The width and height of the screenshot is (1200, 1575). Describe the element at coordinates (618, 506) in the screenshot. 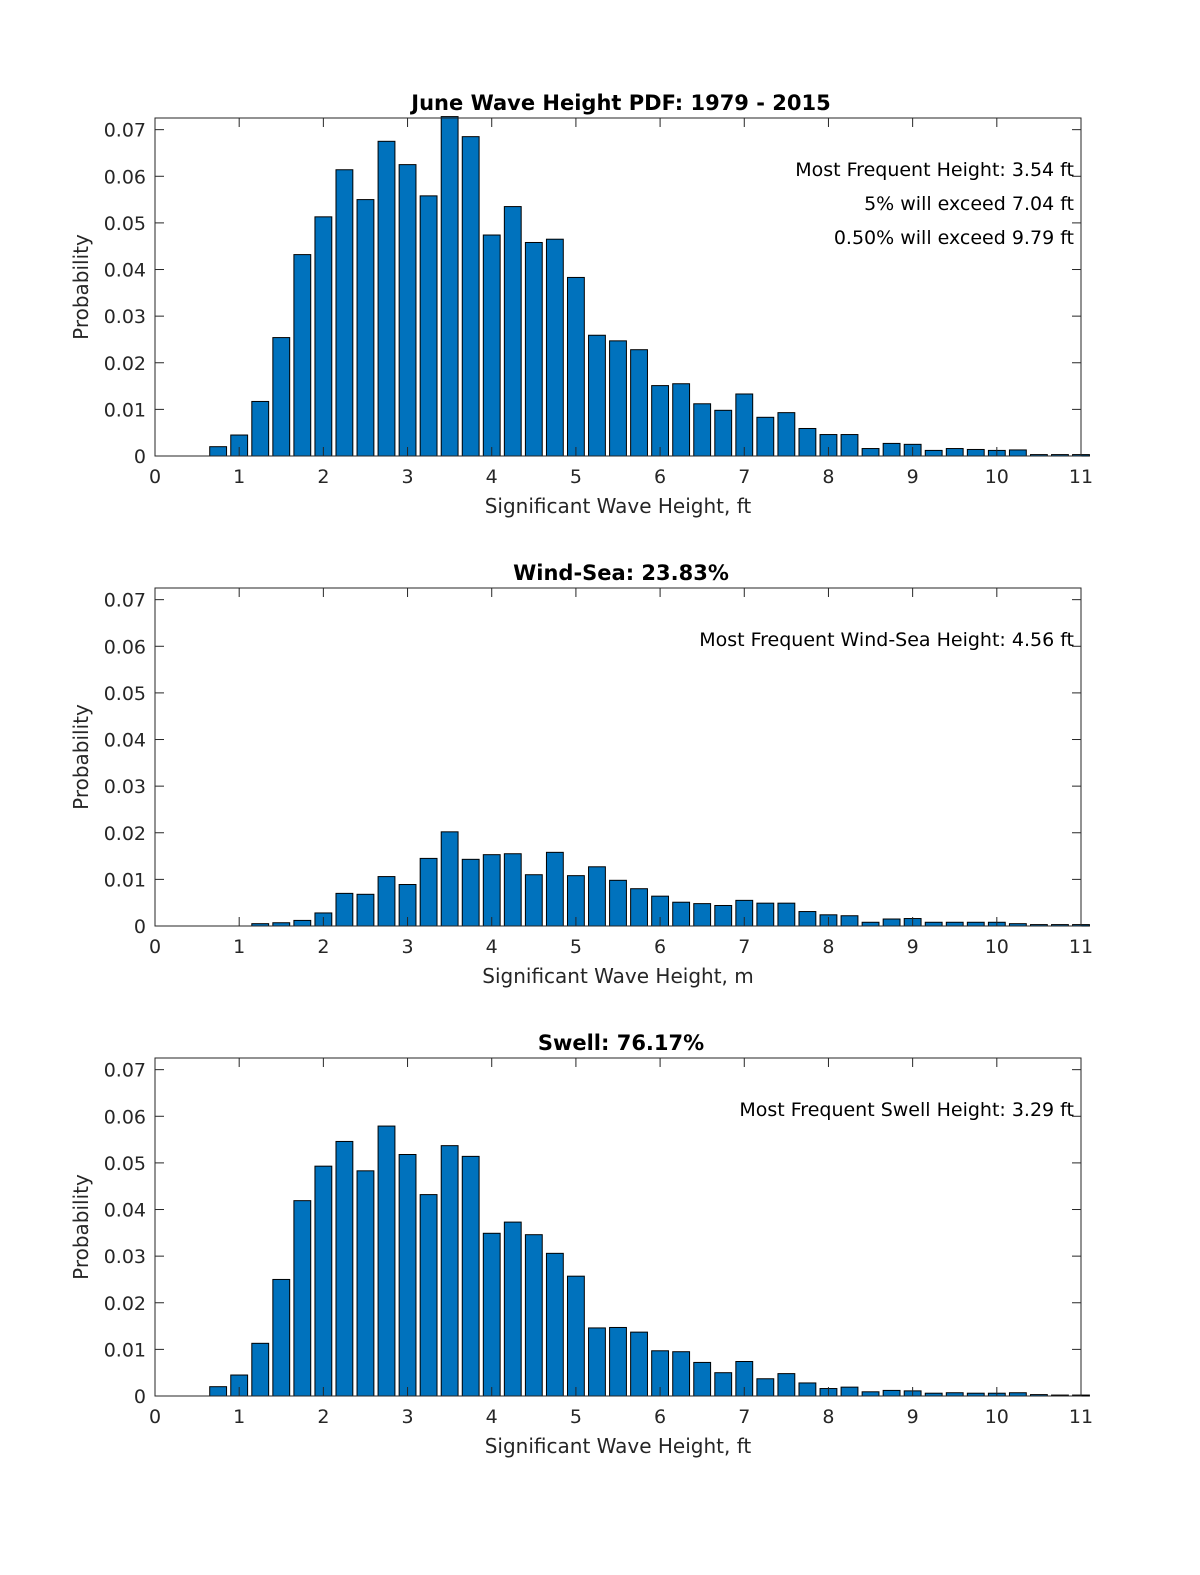

I see `x-axis-label: Significant Wave Height, ft` at that location.